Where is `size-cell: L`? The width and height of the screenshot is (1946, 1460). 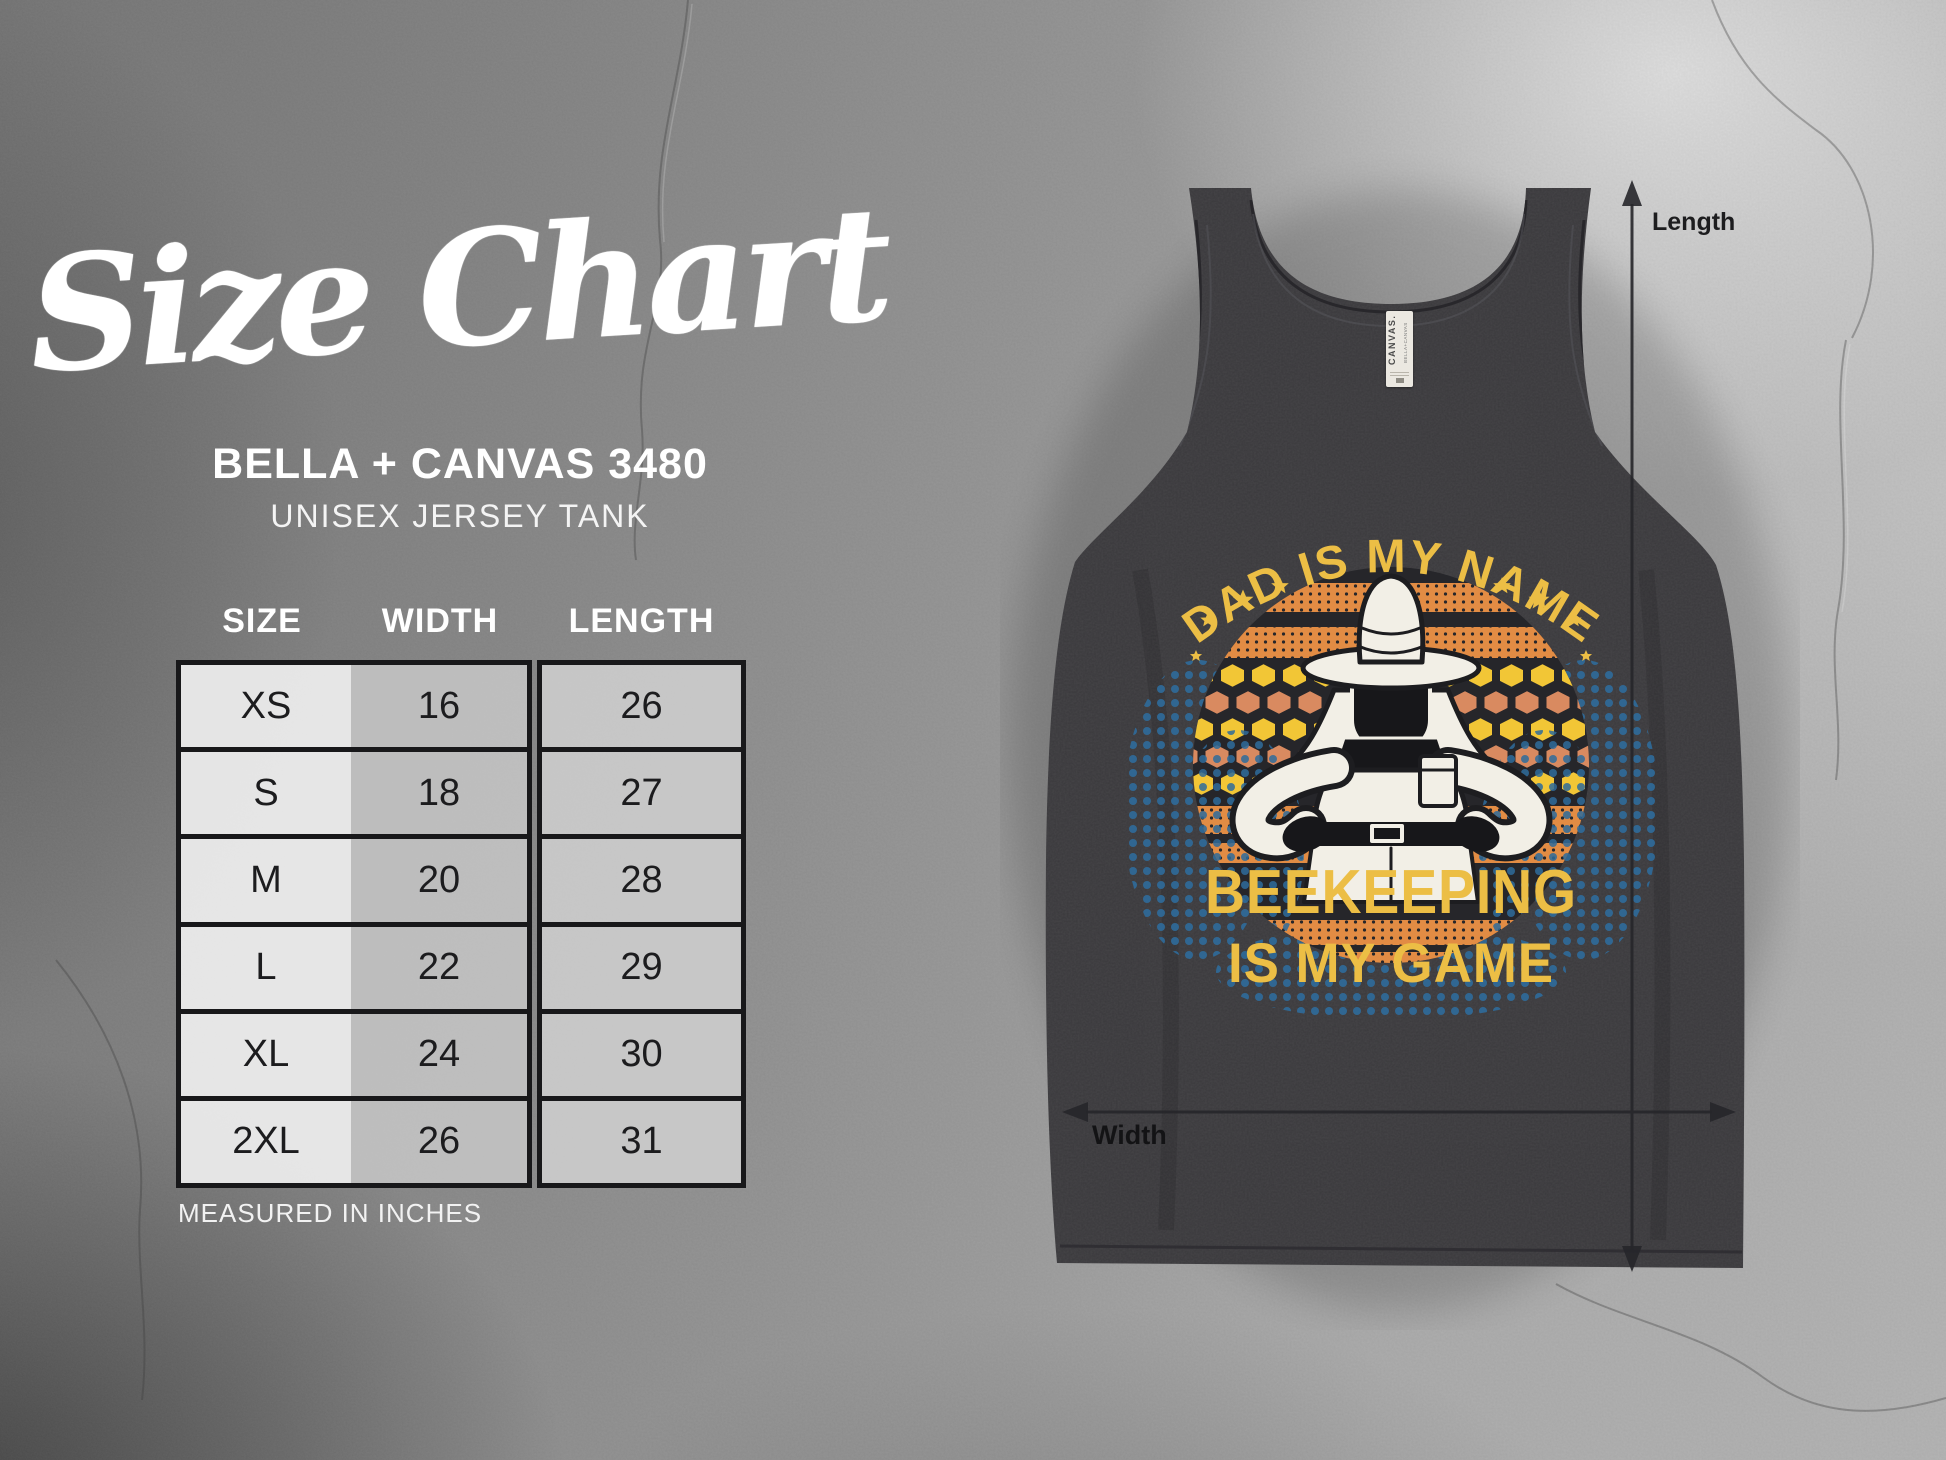
size-cell: L is located at coordinates (266, 967).